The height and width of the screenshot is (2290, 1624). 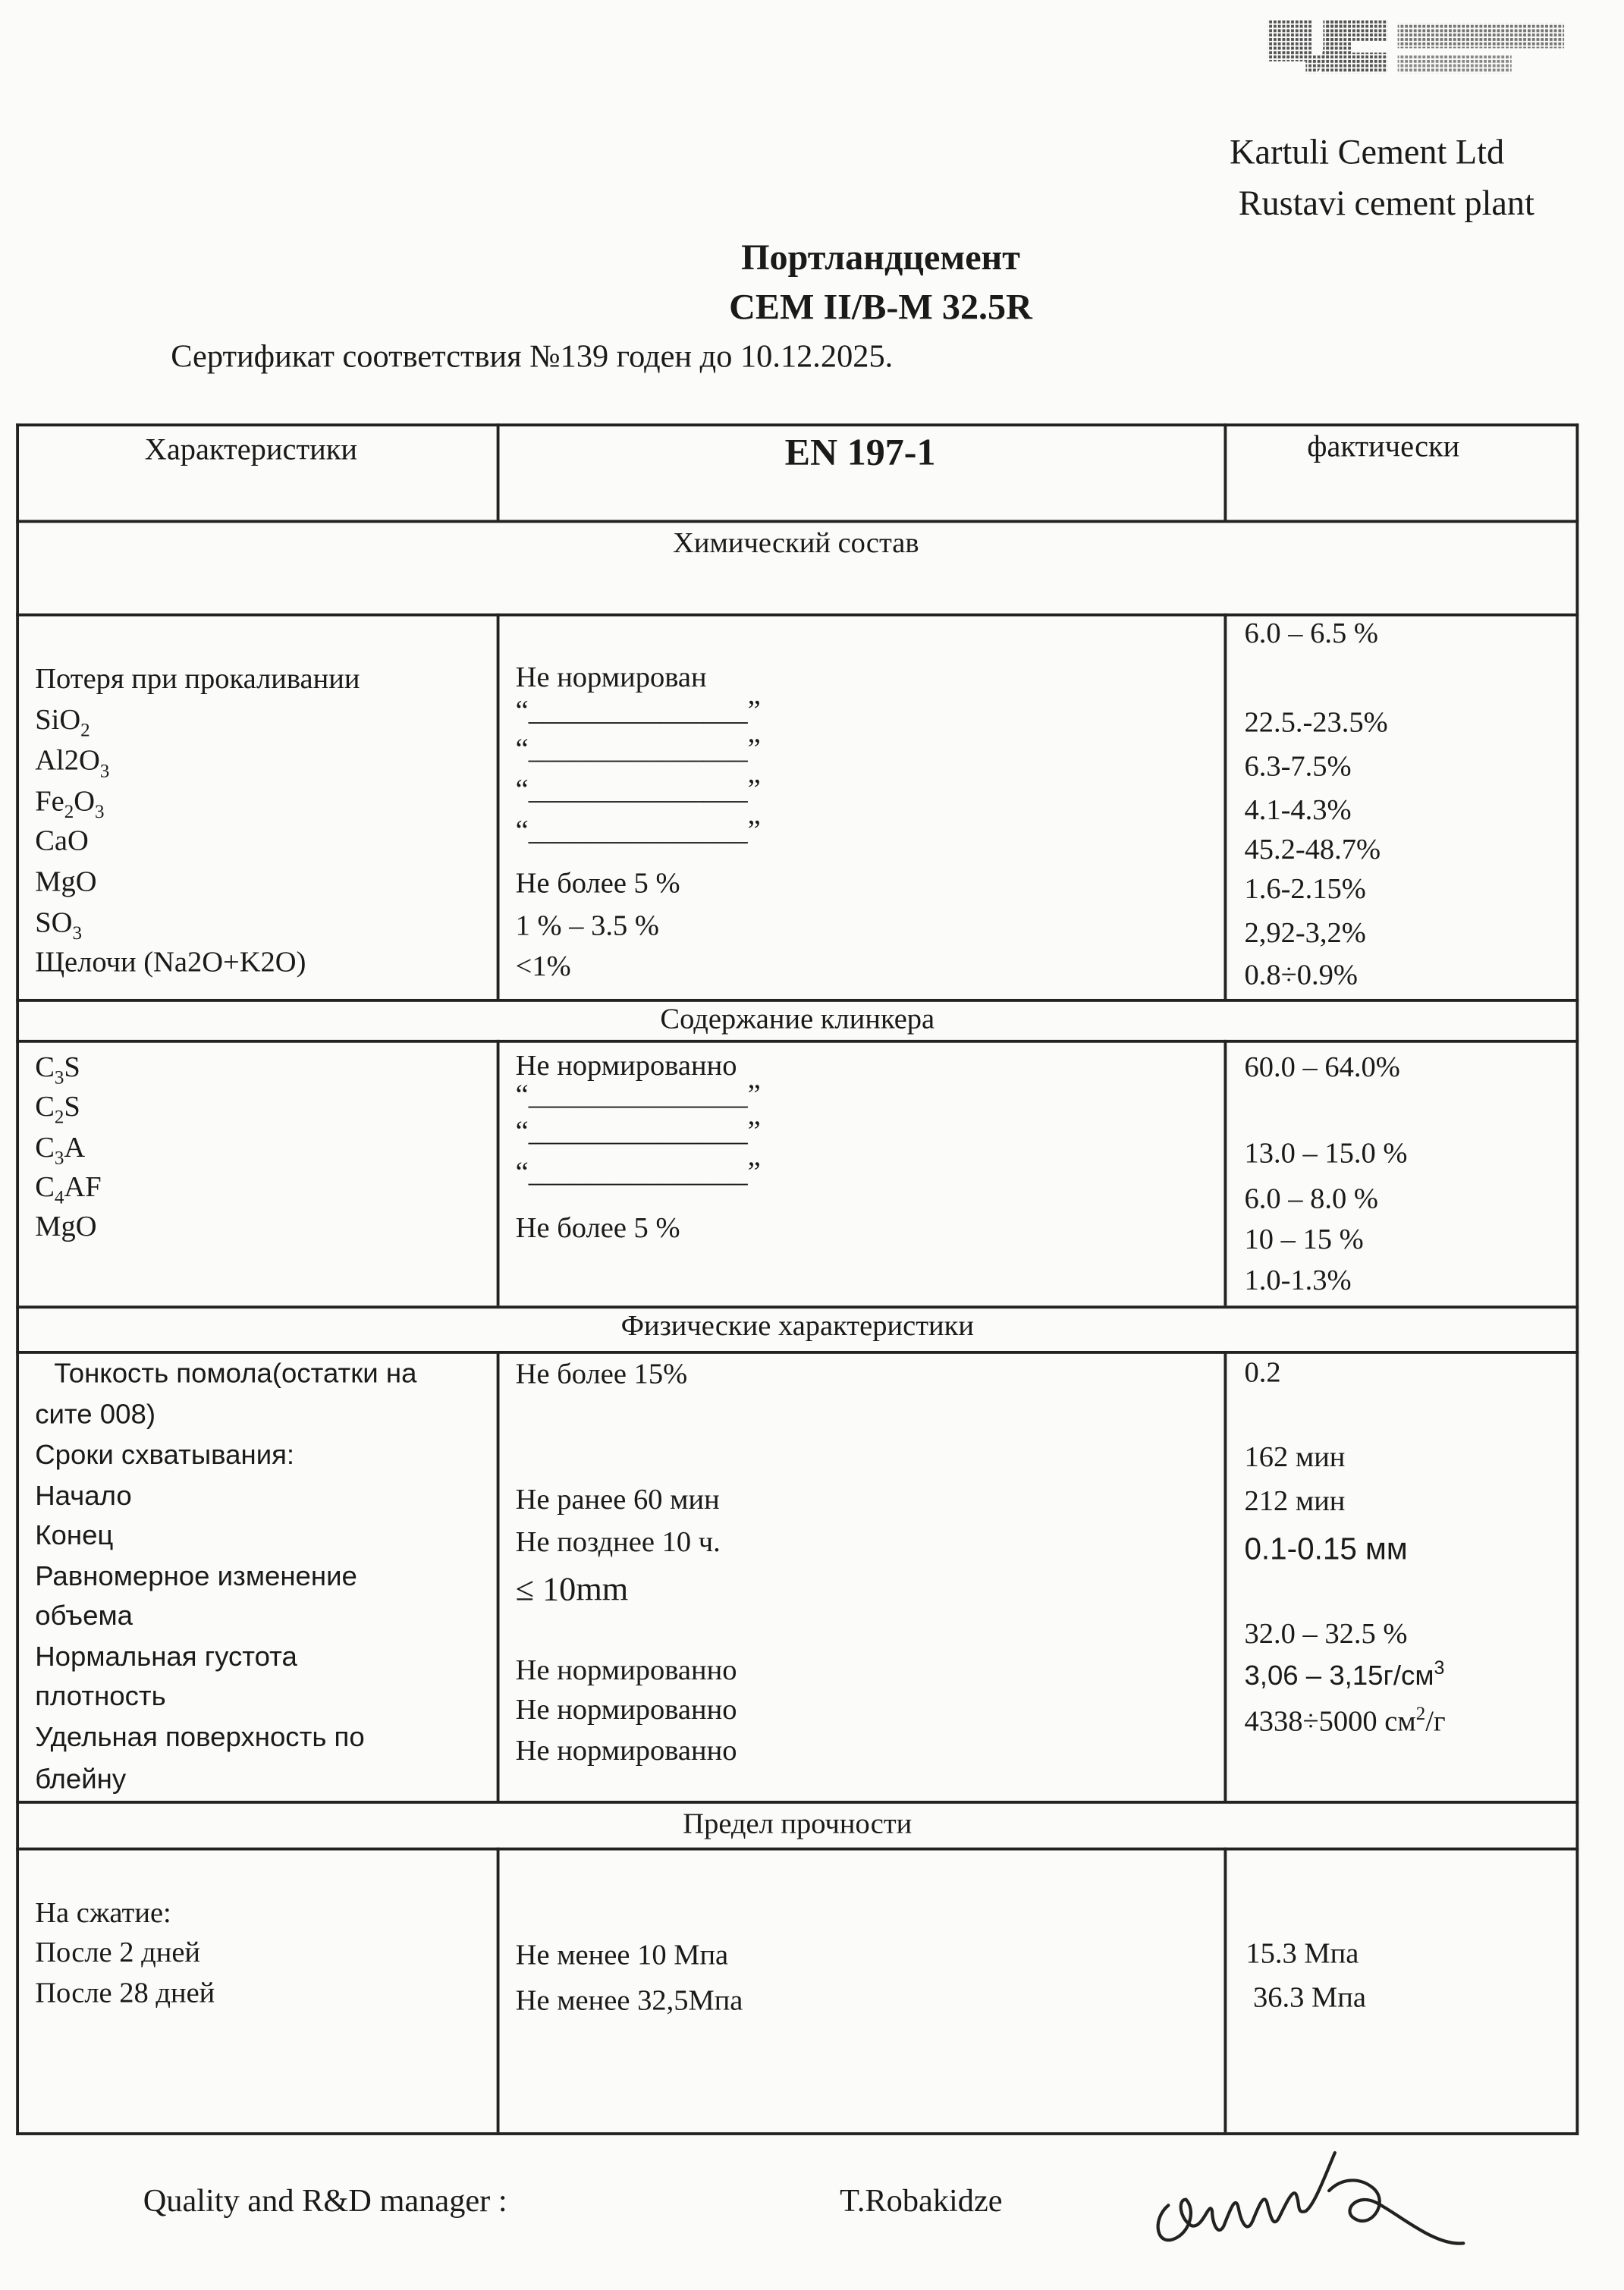 I want to click on phys-name: Конец, so click(x=74, y=1536).